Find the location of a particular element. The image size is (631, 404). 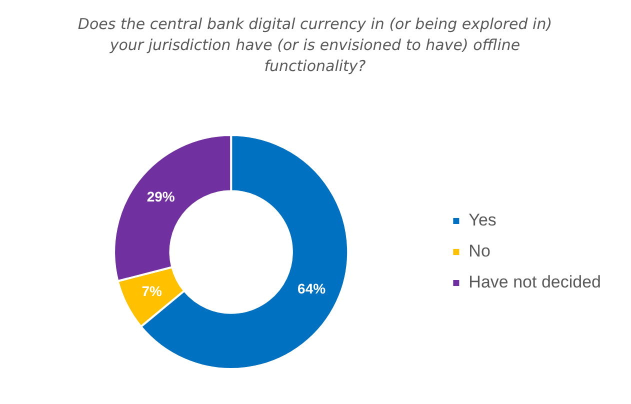

legend-label: Have not decided is located at coordinates (535, 282).